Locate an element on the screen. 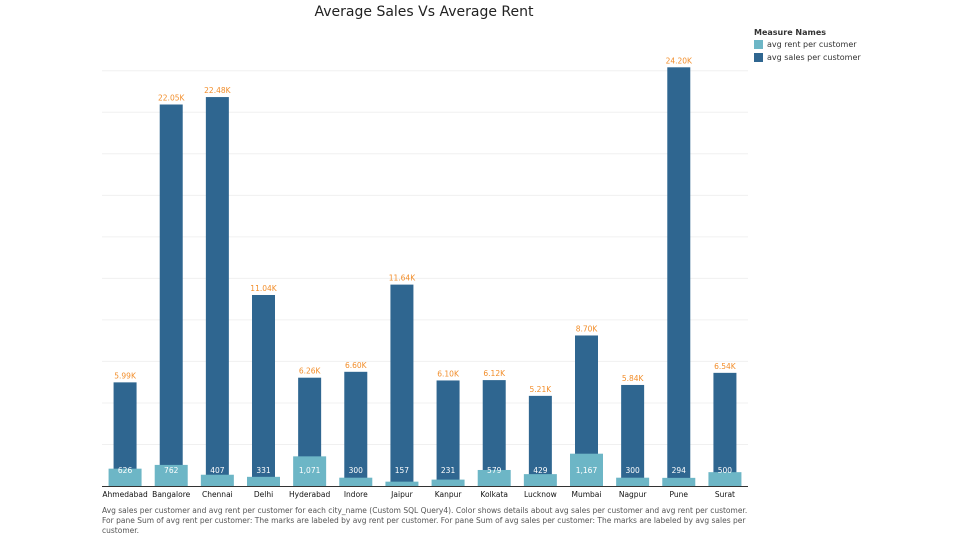 This screenshot has height=540, width=960. bar-rent-bangalore is located at coordinates (171, 475).